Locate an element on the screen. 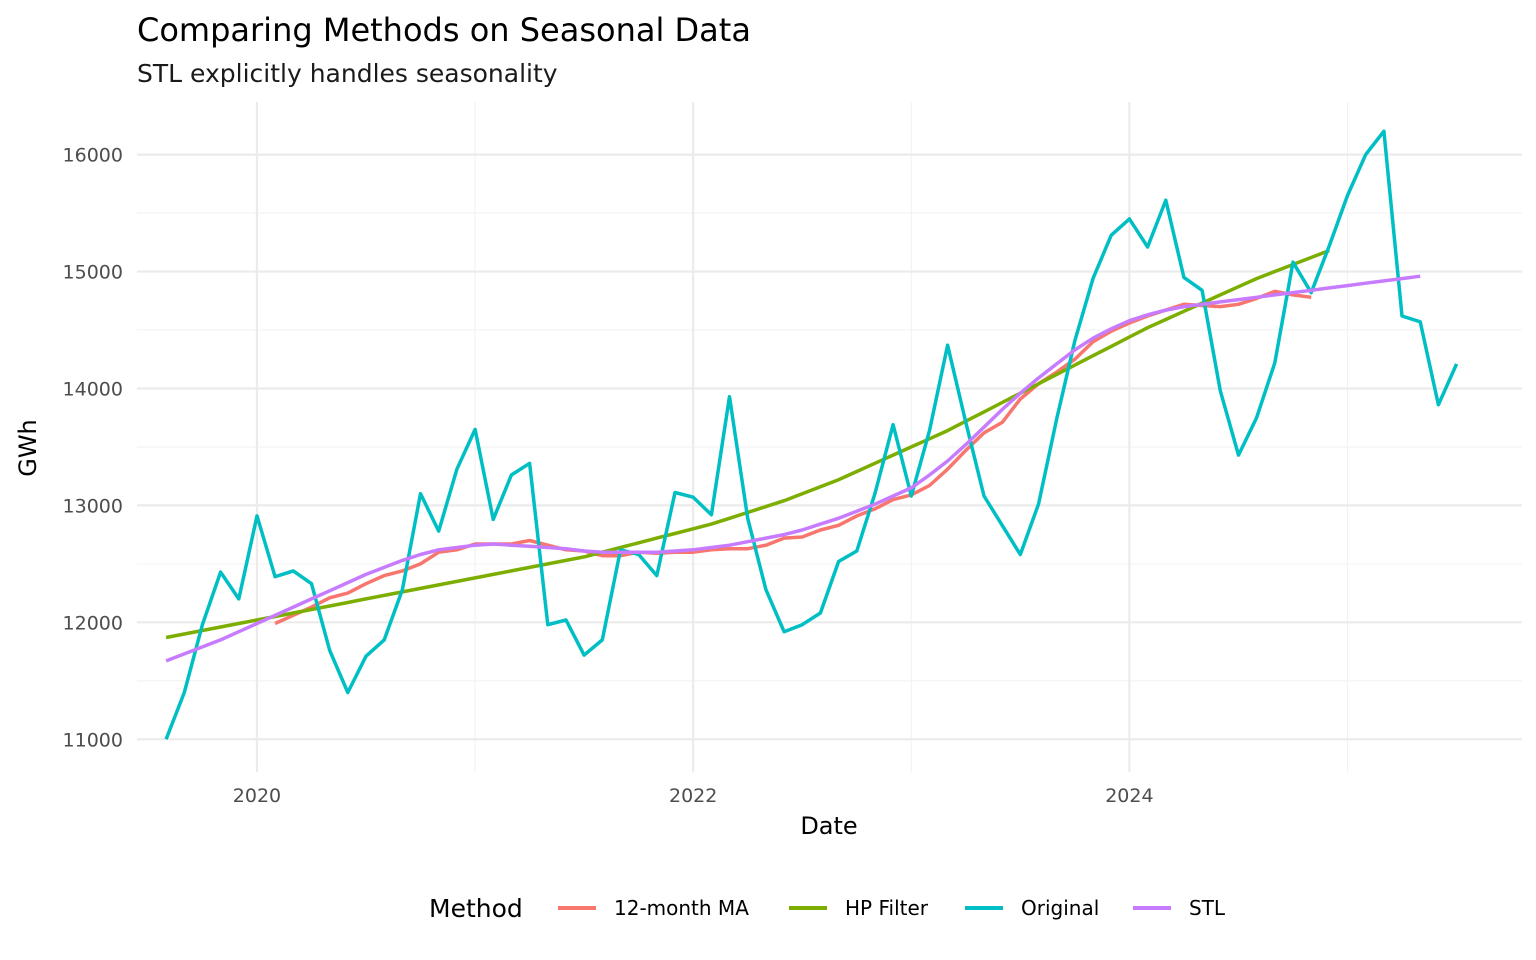 The width and height of the screenshot is (1536, 960). chart-title: Comparing Methods on Seasonal Data is located at coordinates (444, 30).